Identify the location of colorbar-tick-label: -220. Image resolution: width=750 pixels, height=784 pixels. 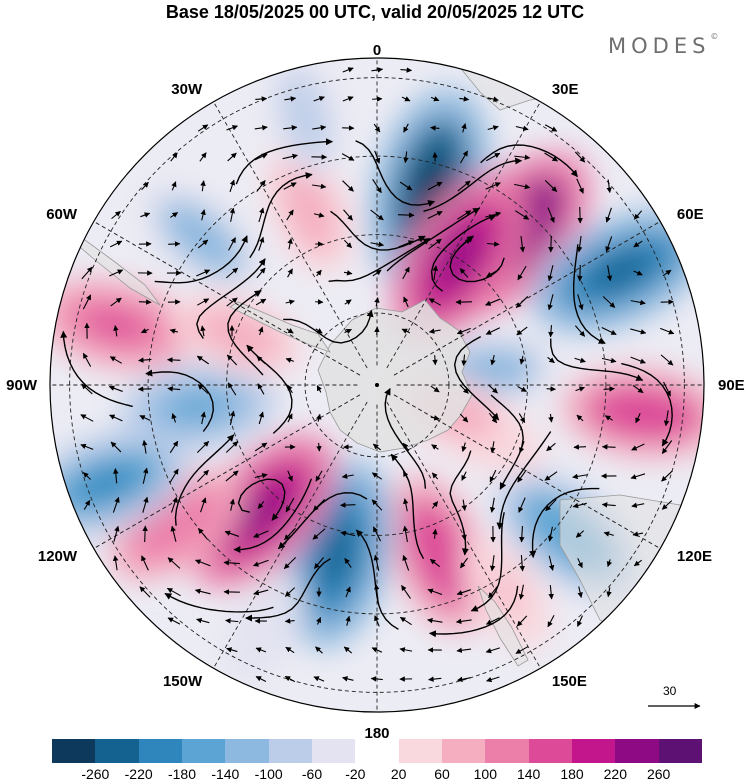
(139, 774).